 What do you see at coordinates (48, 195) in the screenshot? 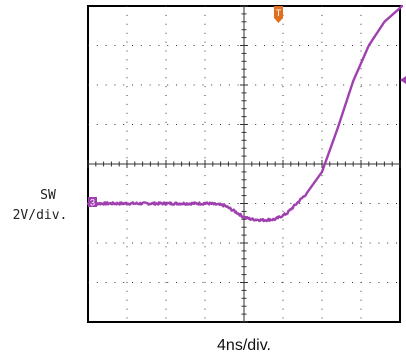
I see `channel-name: SW` at bounding box center [48, 195].